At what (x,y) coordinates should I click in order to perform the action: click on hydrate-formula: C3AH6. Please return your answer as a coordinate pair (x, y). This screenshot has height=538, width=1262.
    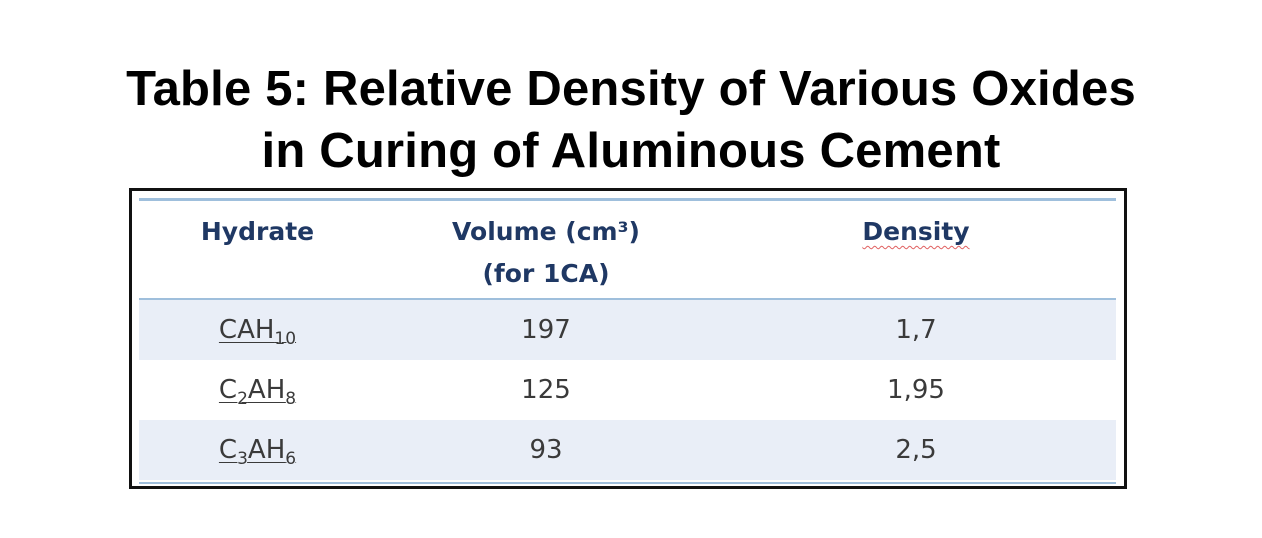
    Looking at the image, I should click on (257, 452).